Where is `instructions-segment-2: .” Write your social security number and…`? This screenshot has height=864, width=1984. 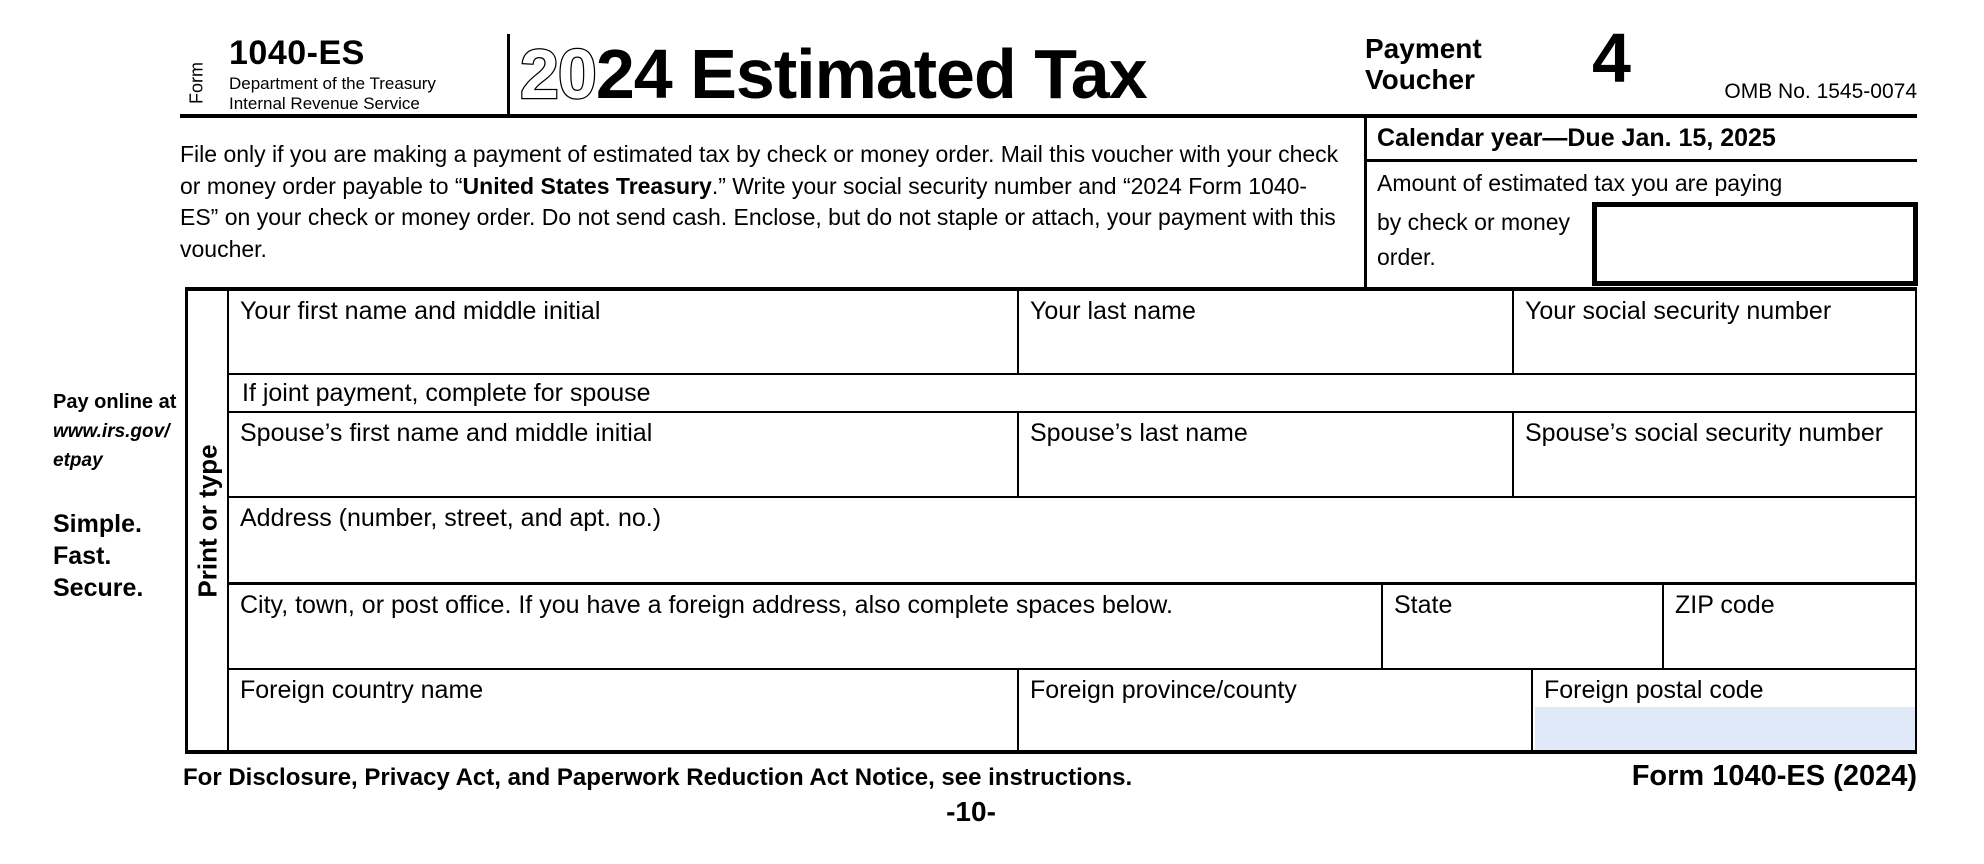
instructions-segment-2: .” Write your social security number and… is located at coordinates (758, 217).